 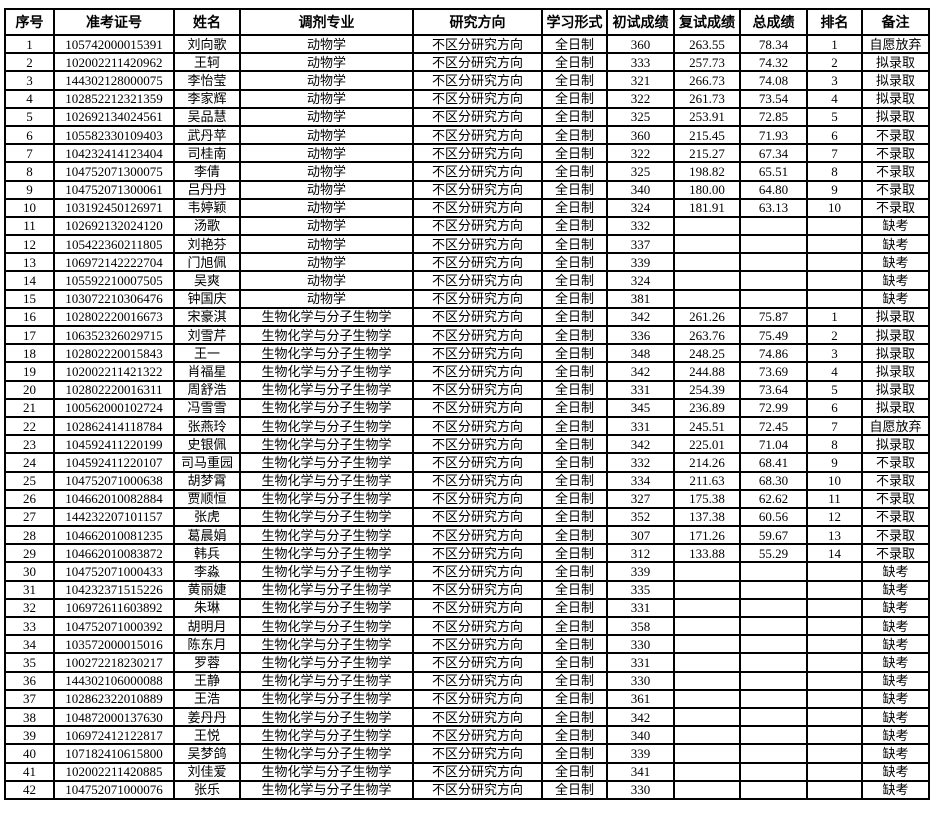 What do you see at coordinates (640, 480) in the screenshot?
I see `cell-prelim-score: 334` at bounding box center [640, 480].